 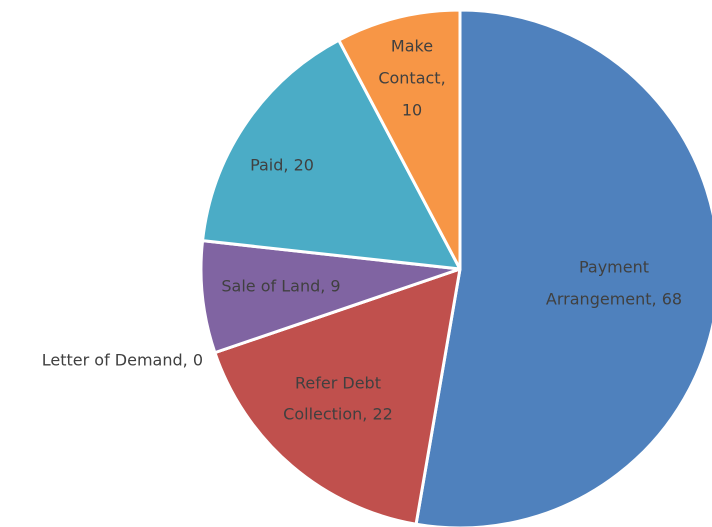 What do you see at coordinates (122, 360) in the screenshot?
I see `data-label: Letter of Demand, 0` at bounding box center [122, 360].